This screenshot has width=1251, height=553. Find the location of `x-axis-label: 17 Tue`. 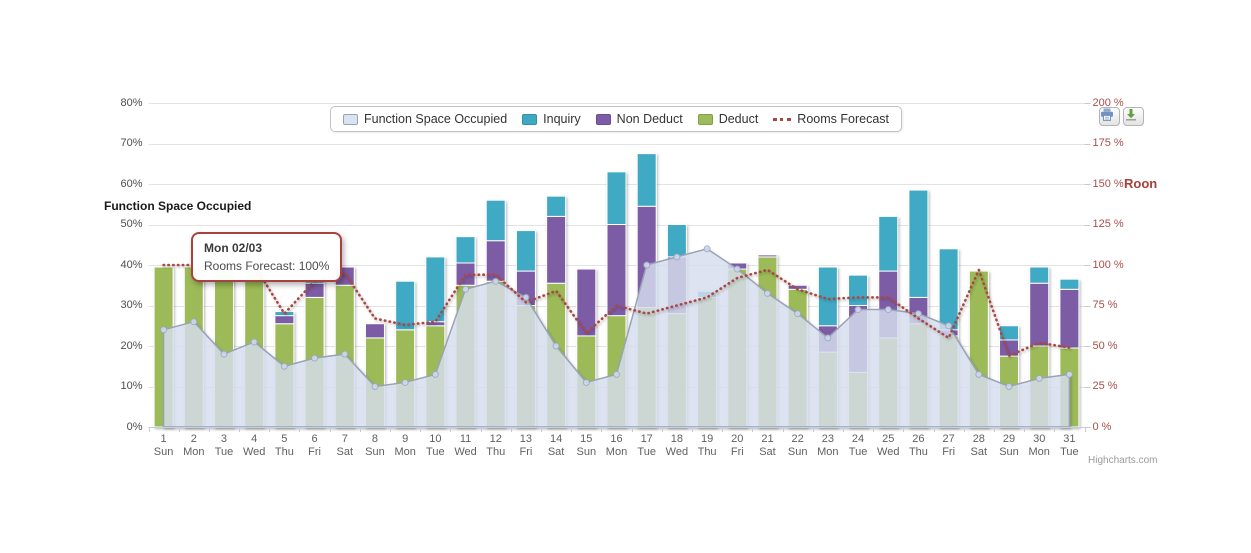

x-axis-label: 17 Tue is located at coordinates (646, 445).